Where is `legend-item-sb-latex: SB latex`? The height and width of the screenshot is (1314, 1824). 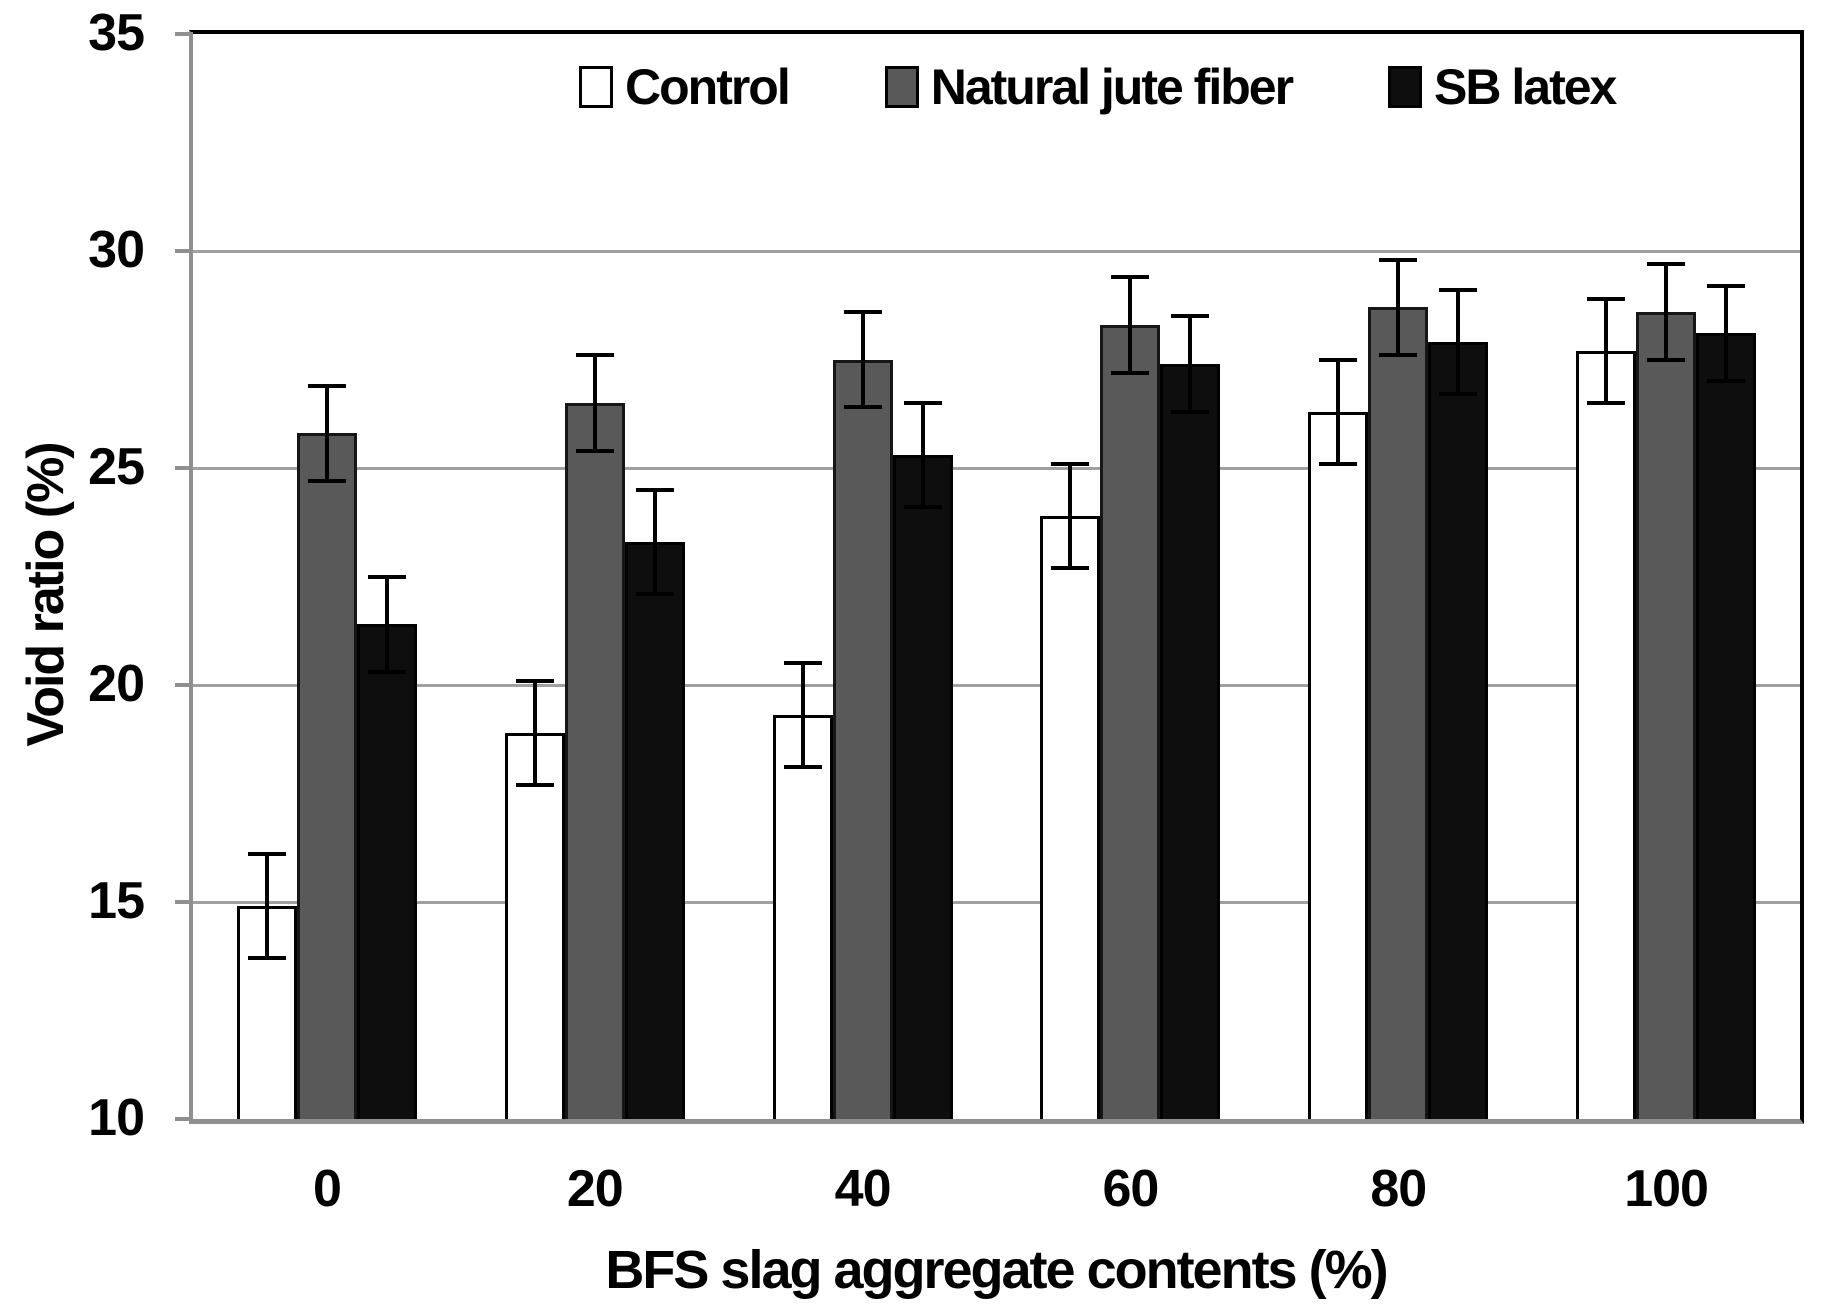 legend-item-sb-latex: SB latex is located at coordinates (1502, 87).